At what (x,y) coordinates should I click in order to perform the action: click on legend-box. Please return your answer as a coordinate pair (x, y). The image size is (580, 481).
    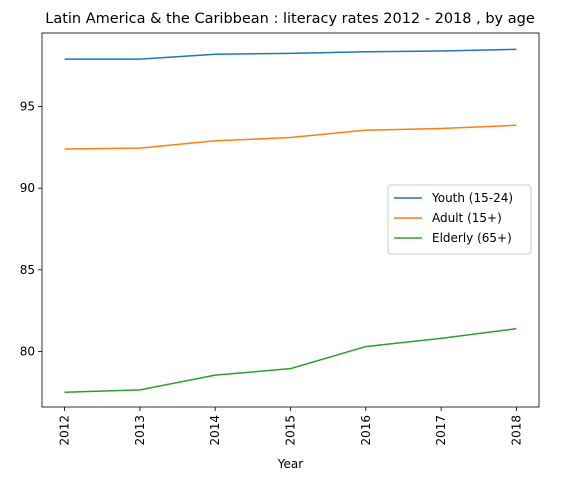
    Looking at the image, I should click on (459, 219).